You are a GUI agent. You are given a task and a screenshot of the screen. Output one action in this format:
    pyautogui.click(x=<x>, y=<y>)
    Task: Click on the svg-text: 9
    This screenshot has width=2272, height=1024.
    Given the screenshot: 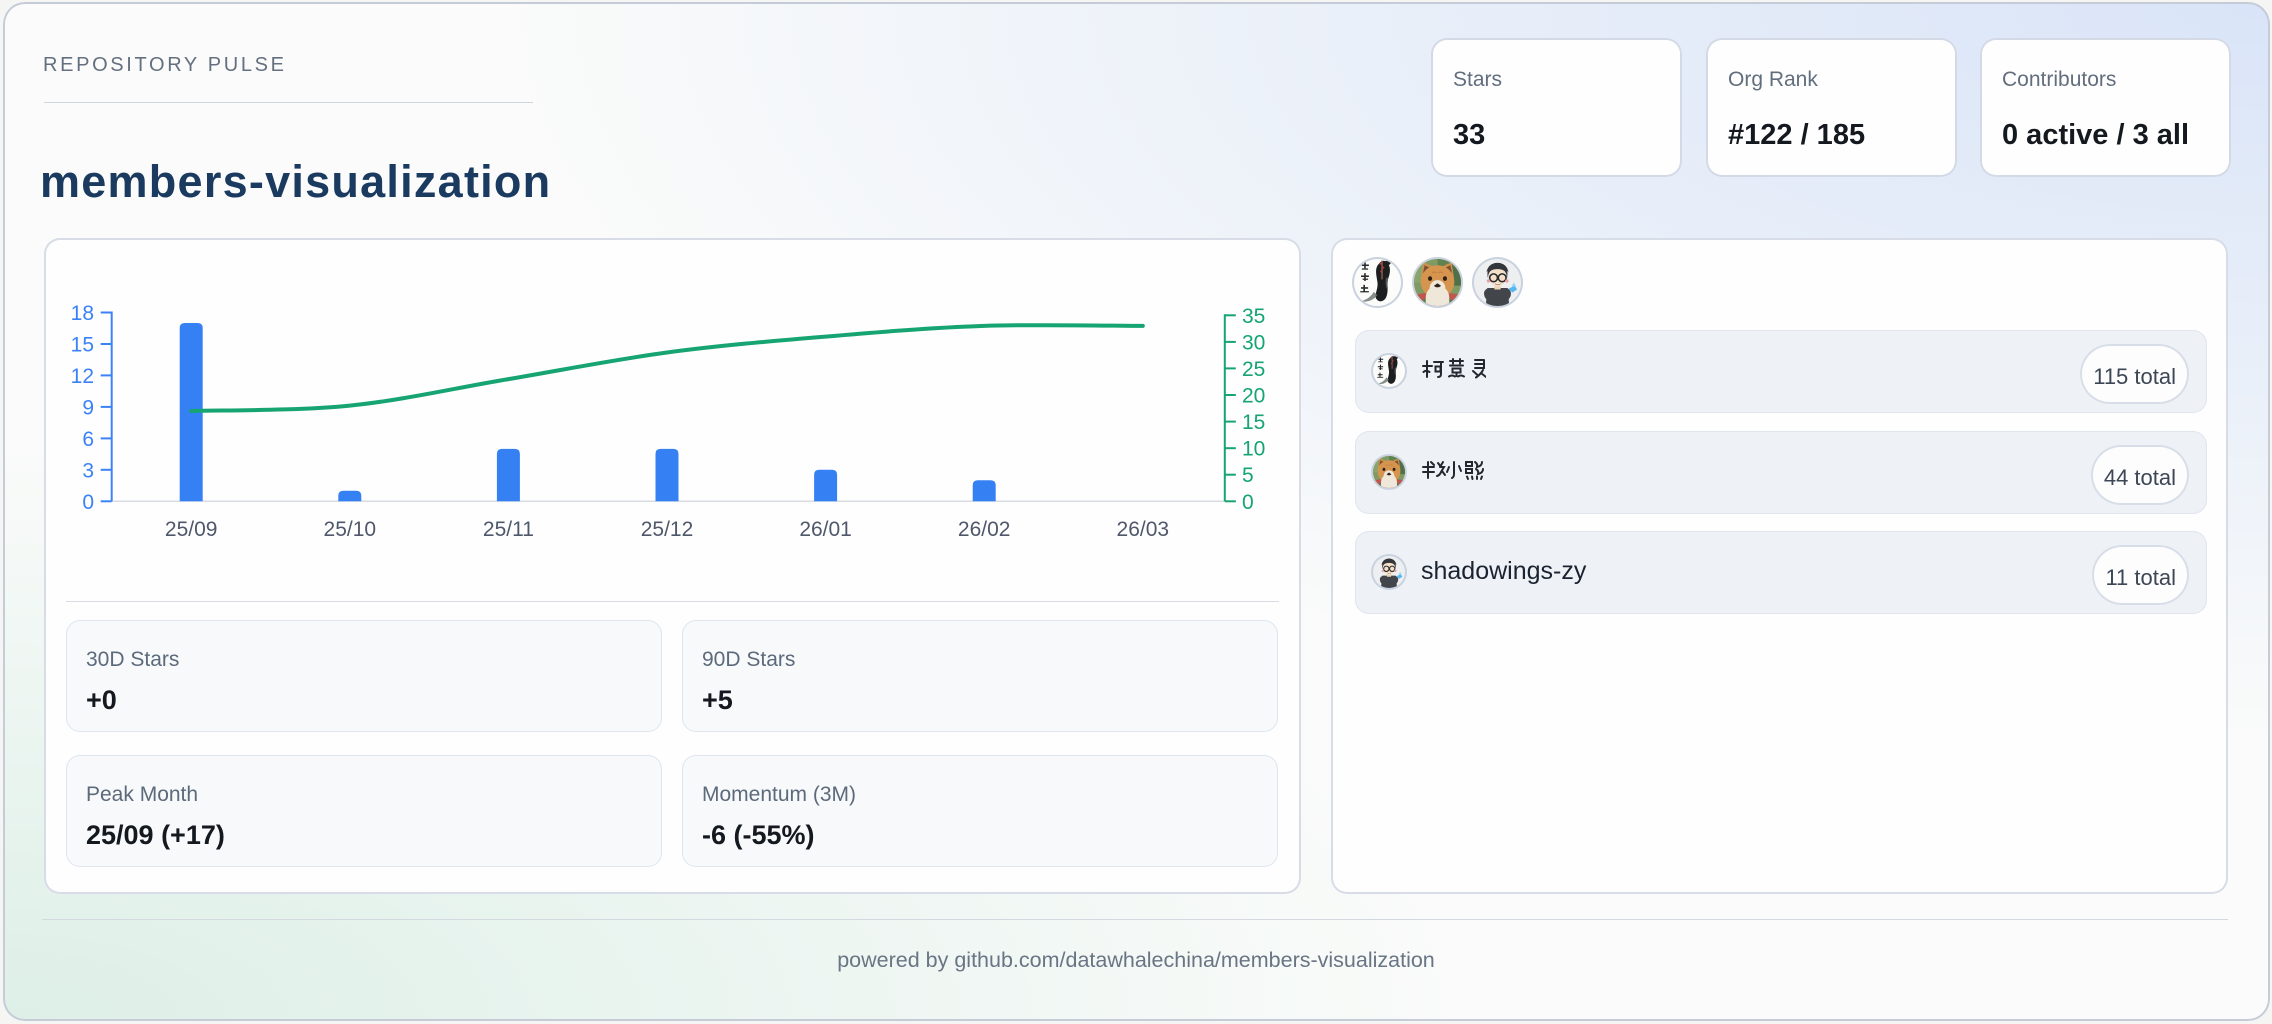 What is the action you would take?
    pyautogui.click(x=88, y=407)
    